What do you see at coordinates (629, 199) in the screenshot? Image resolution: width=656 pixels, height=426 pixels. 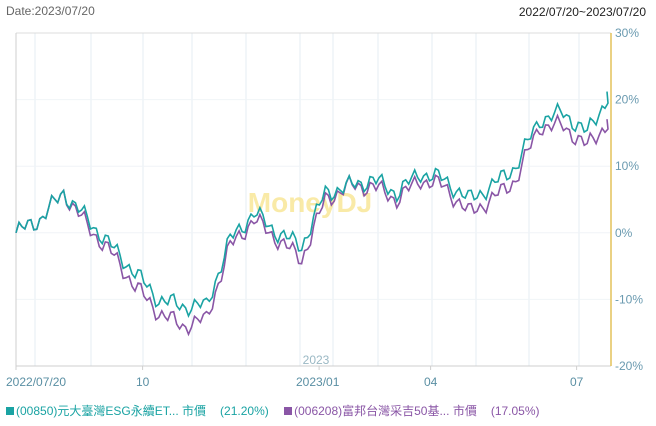 I see `y-axis-ticks: 30% 20% 10% 0% -10% -20%` at bounding box center [629, 199].